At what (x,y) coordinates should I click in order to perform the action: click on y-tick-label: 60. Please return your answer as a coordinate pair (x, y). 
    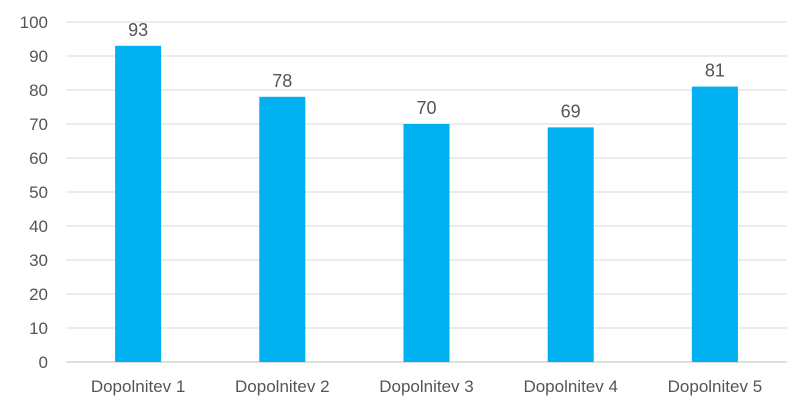
    Looking at the image, I should click on (38, 158).